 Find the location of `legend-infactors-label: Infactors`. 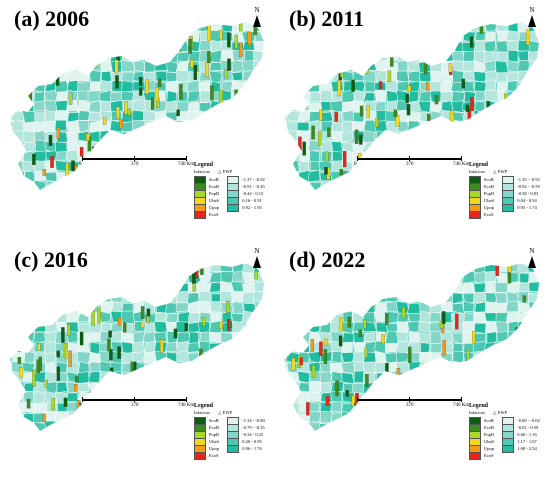

legend-infactors-label: Infactors is located at coordinates (477, 412).